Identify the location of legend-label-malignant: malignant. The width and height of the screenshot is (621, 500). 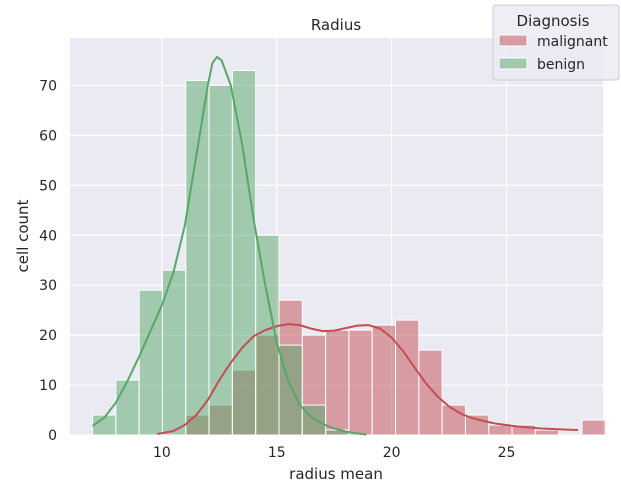
(572, 42).